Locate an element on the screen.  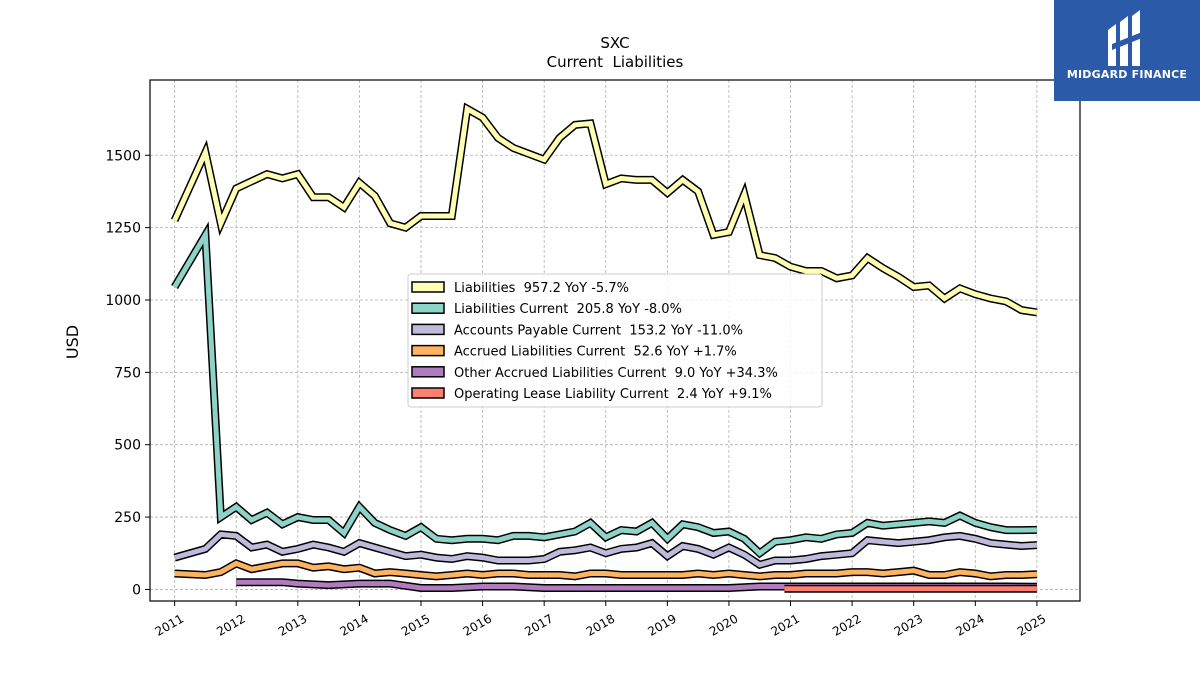
y-tick-label: 250 is located at coordinates (127, 518).